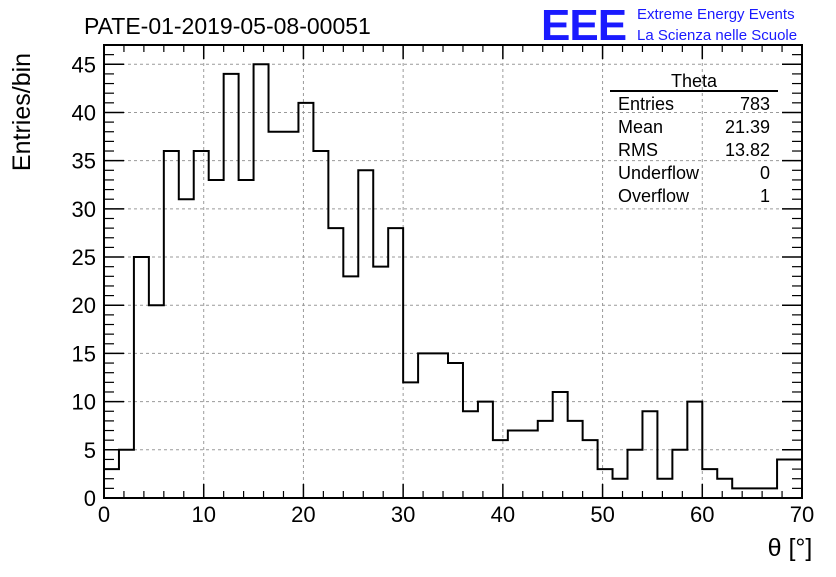  What do you see at coordinates (583, 25) in the screenshot?
I see `logo-mark: EEE` at bounding box center [583, 25].